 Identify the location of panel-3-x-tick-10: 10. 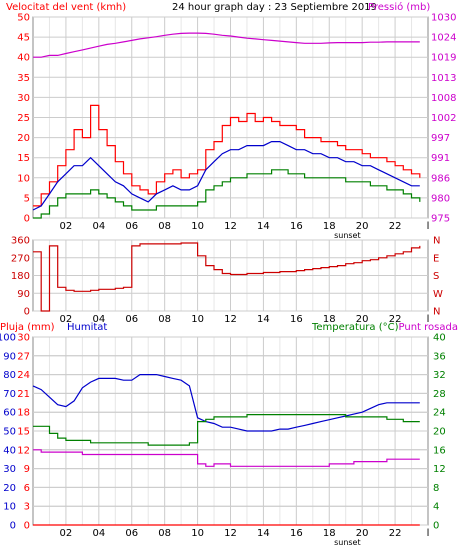
(197, 533).